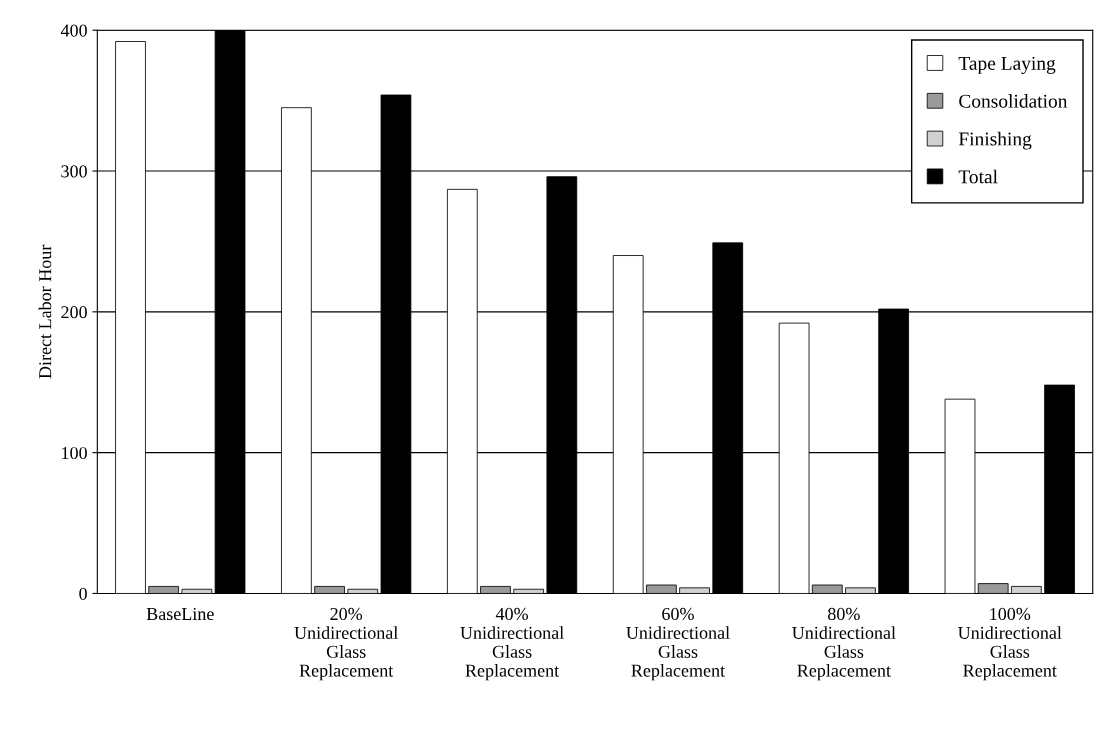 Image resolution: width=1106 pixels, height=756 pixels. What do you see at coordinates (1013, 101) in the screenshot?
I see `legend-label: Consolidation` at bounding box center [1013, 101].